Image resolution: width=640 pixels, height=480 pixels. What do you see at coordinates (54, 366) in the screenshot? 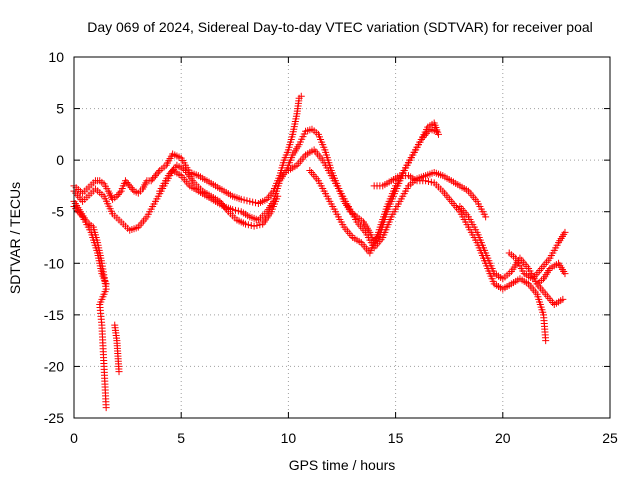
I see `y-tick-label: -20` at bounding box center [54, 366].